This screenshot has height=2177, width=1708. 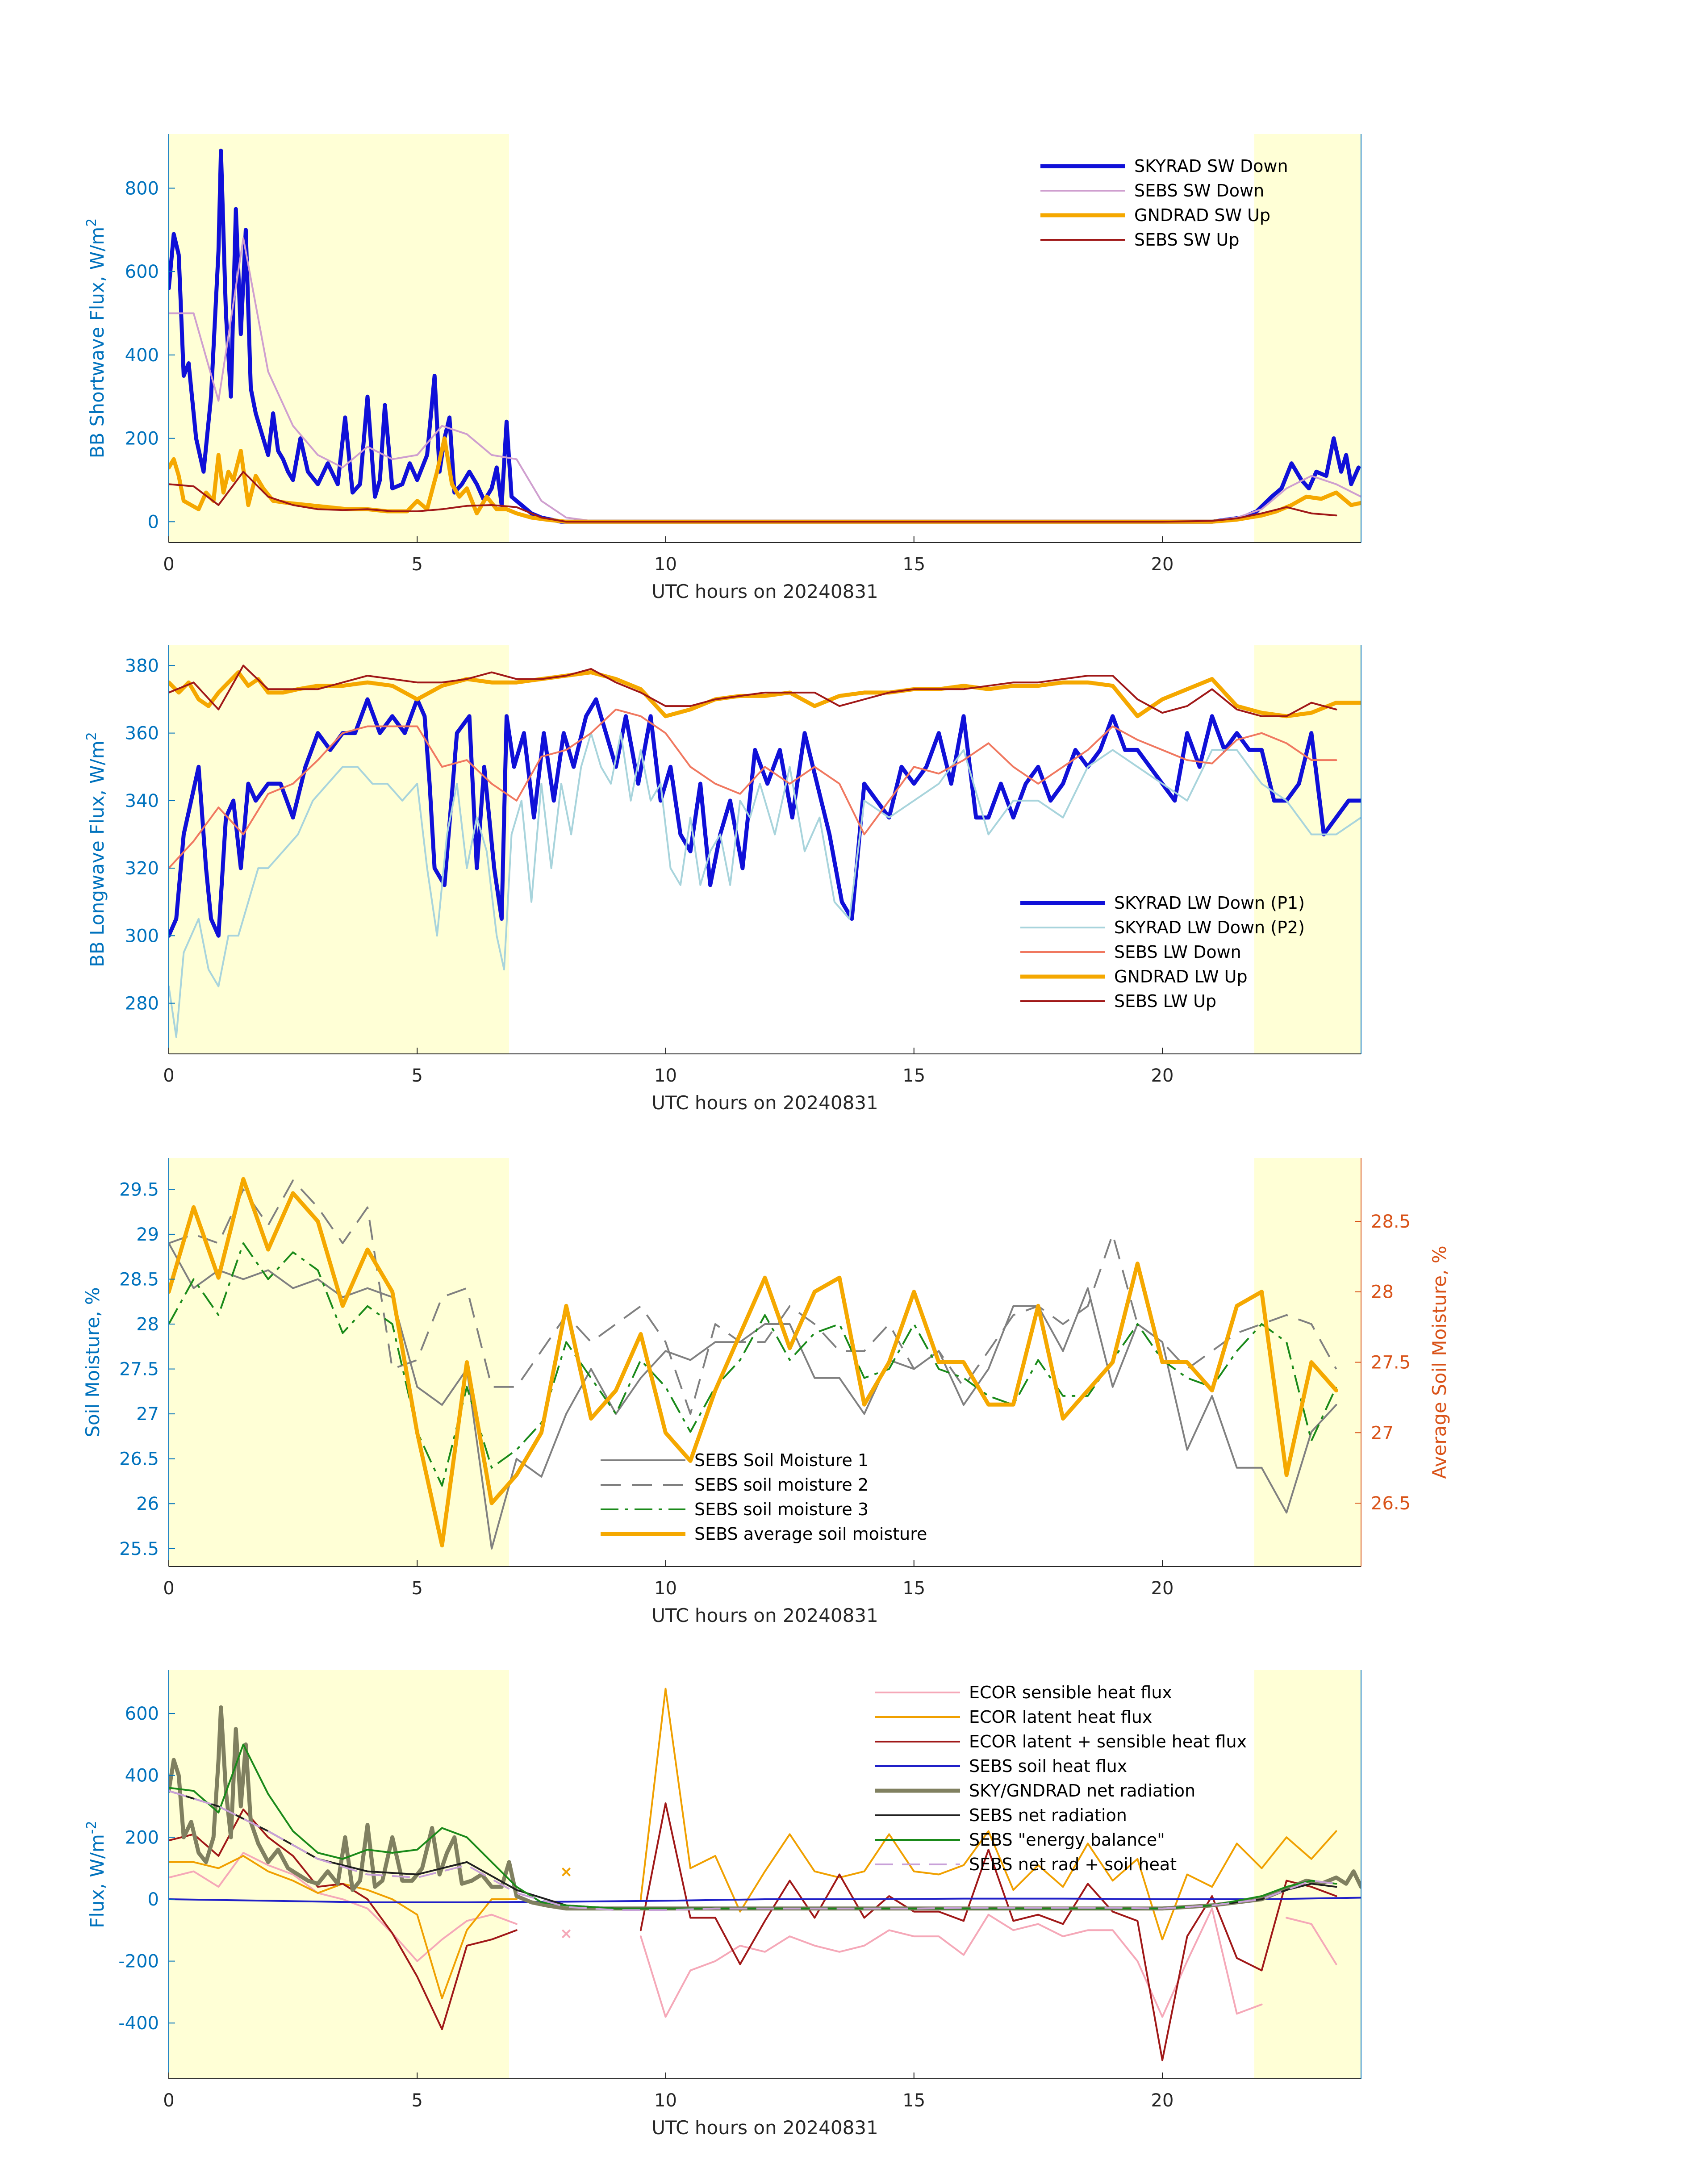 What do you see at coordinates (566, 1934) in the screenshot?
I see `data-marker-2: ×` at bounding box center [566, 1934].